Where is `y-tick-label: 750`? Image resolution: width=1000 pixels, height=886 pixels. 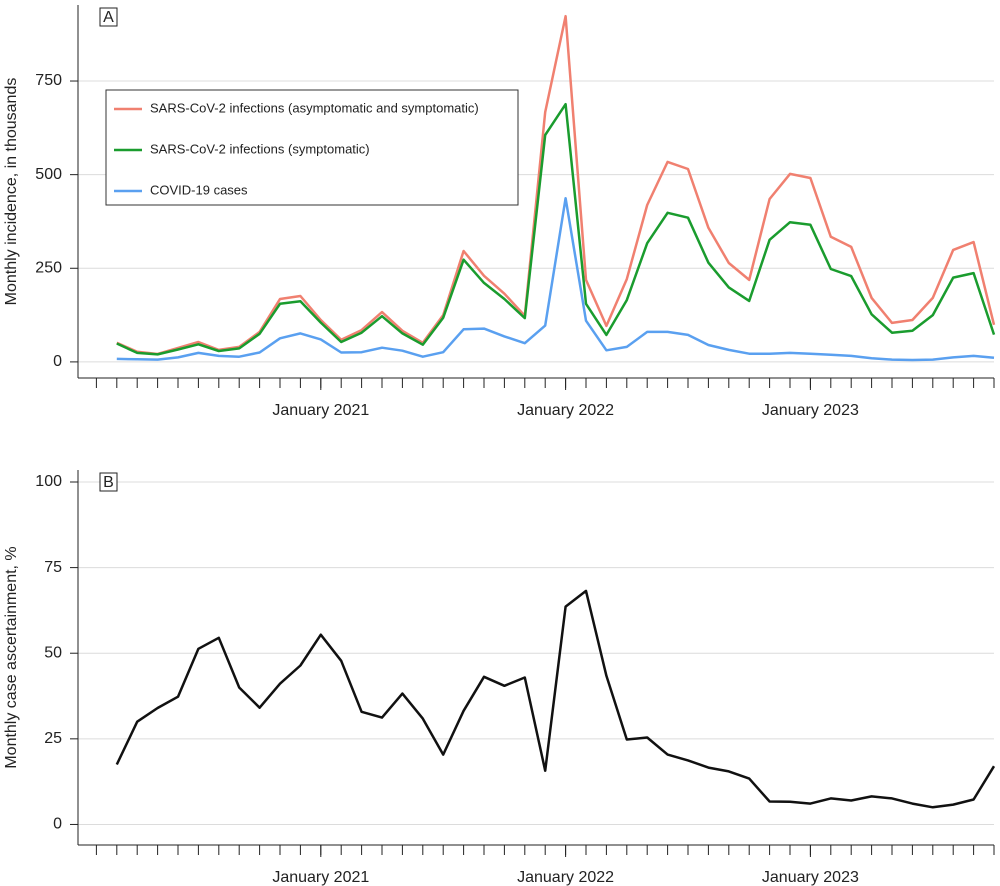 y-tick-label: 750 is located at coordinates (48, 80).